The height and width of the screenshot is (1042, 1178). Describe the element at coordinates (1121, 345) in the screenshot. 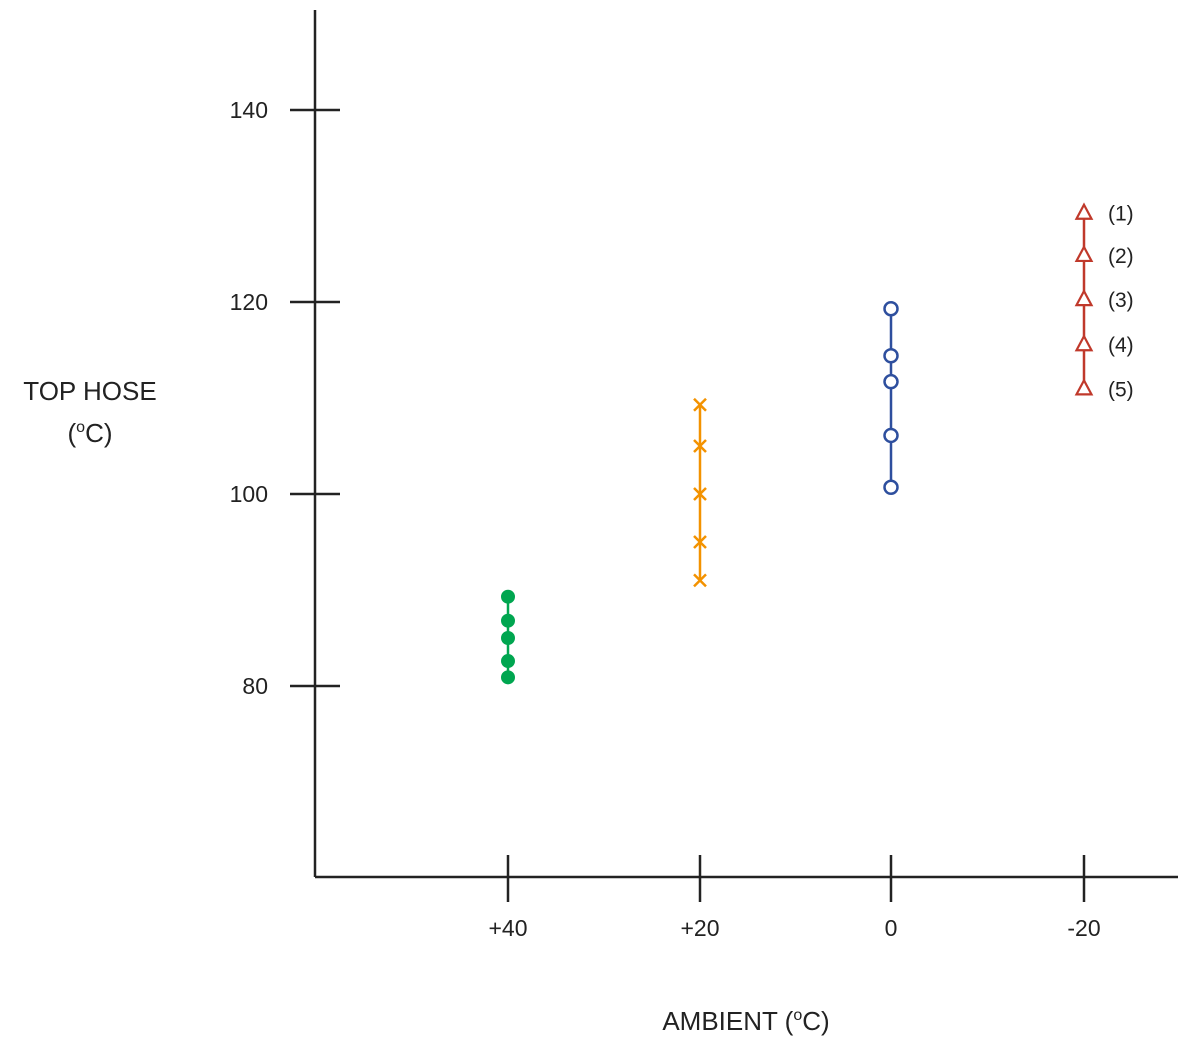

I see `point-label-4: (4)` at that location.